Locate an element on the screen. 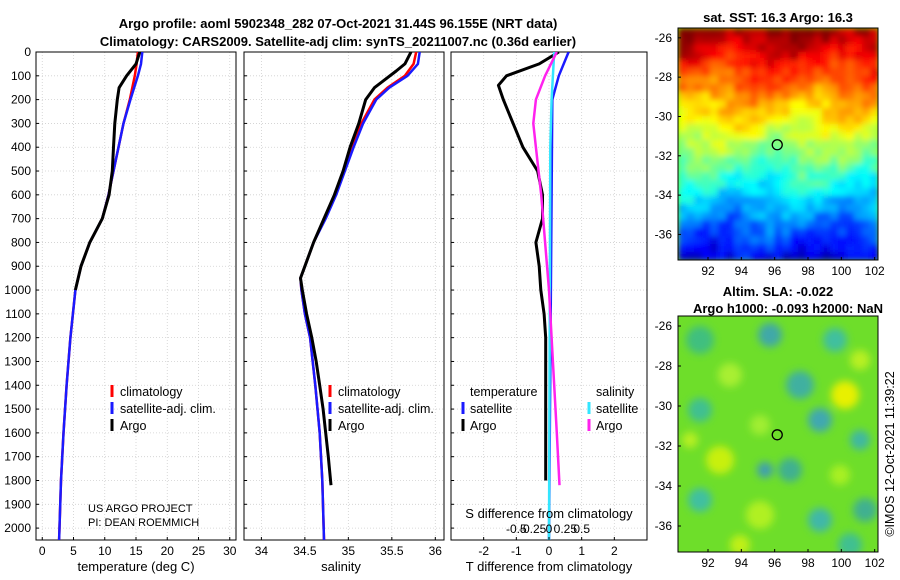  depth-tick-label: 1200 is located at coordinates (17, 338).